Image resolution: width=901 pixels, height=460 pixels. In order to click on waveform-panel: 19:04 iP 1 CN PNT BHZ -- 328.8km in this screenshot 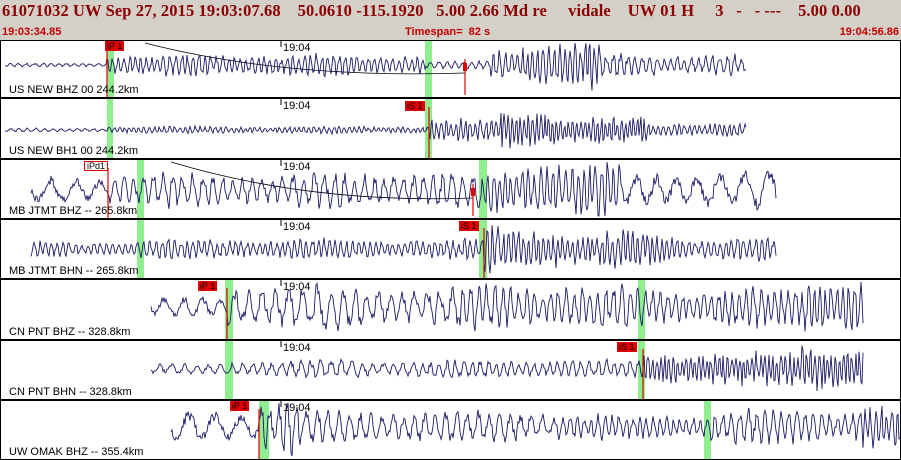, I will do `click(450, 309)`.